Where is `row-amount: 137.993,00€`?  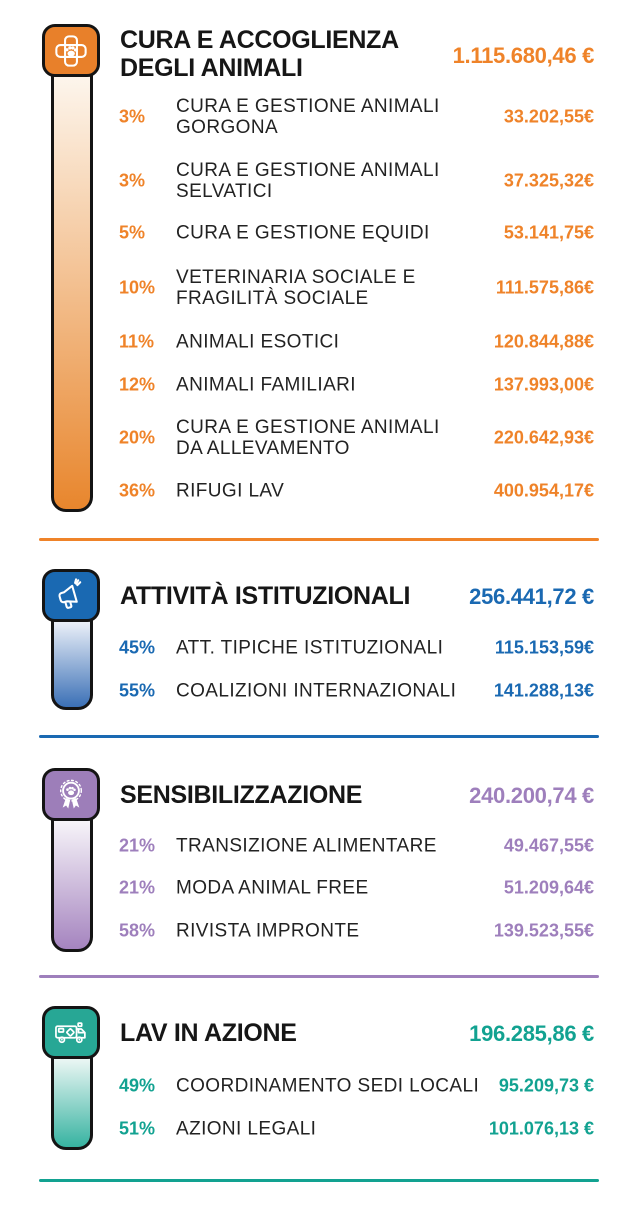
row-amount: 137.993,00€ is located at coordinates (543, 384).